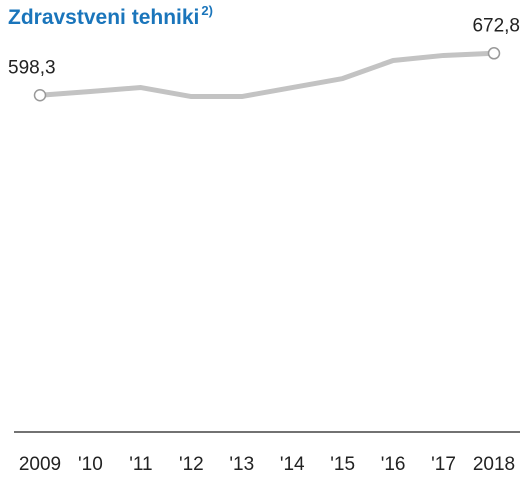 Image resolution: width=526 pixels, height=481 pixels. What do you see at coordinates (241, 464) in the screenshot?
I see `x-tick-label: '13` at bounding box center [241, 464].